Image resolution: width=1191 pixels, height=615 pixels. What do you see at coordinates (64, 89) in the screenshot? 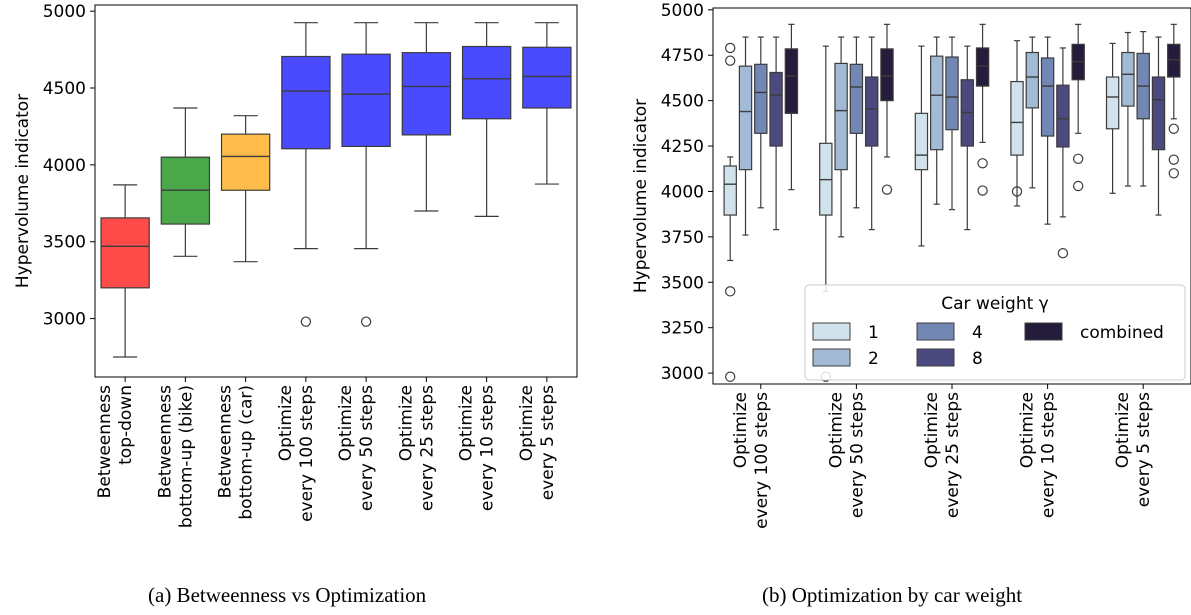
I see `a-ytick-label: 4500` at bounding box center [64, 89].